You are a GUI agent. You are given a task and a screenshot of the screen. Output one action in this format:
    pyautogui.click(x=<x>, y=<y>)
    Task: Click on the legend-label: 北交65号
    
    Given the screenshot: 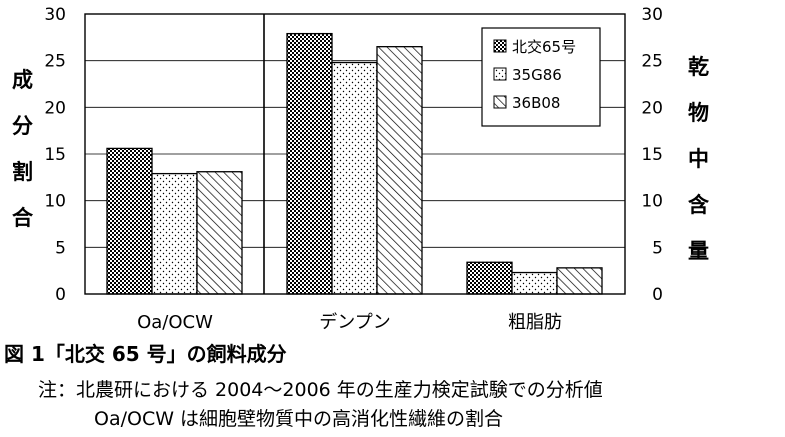 What is the action you would take?
    pyautogui.click(x=544, y=47)
    